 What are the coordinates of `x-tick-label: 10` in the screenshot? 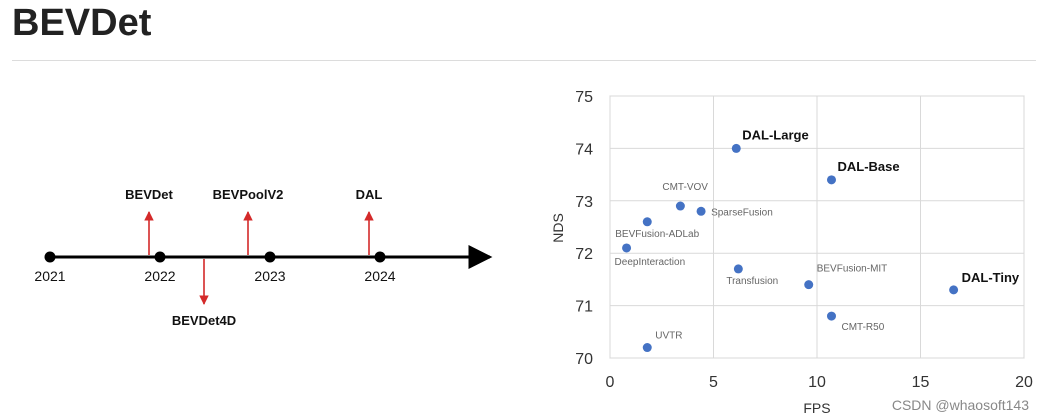 It's located at (817, 382).